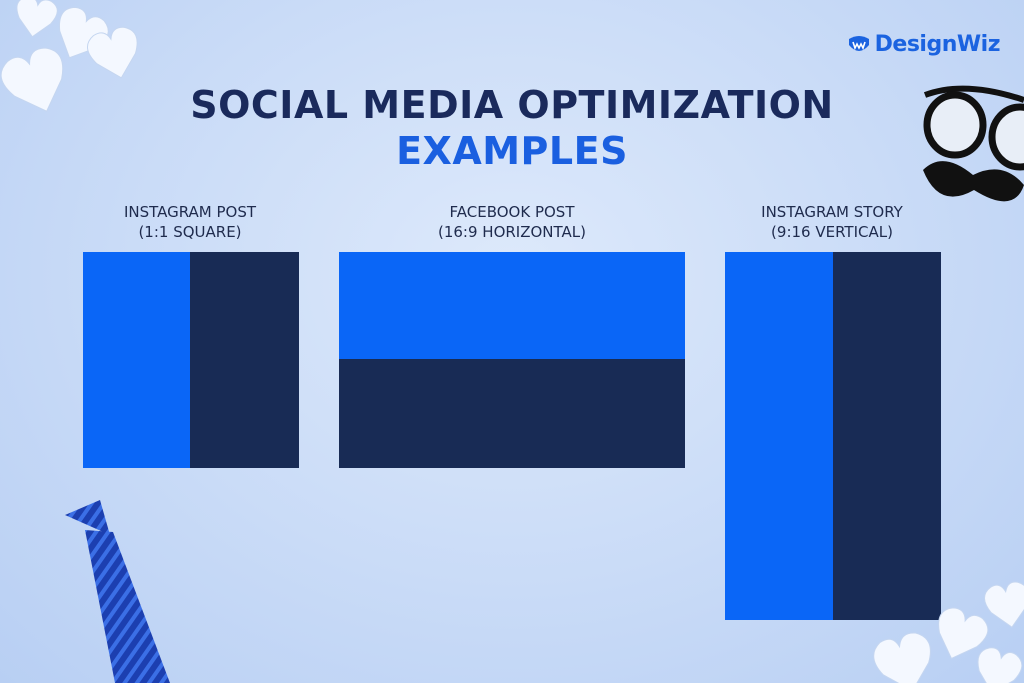  I want to click on designwiz-logo: DesignWiz, so click(924, 44).